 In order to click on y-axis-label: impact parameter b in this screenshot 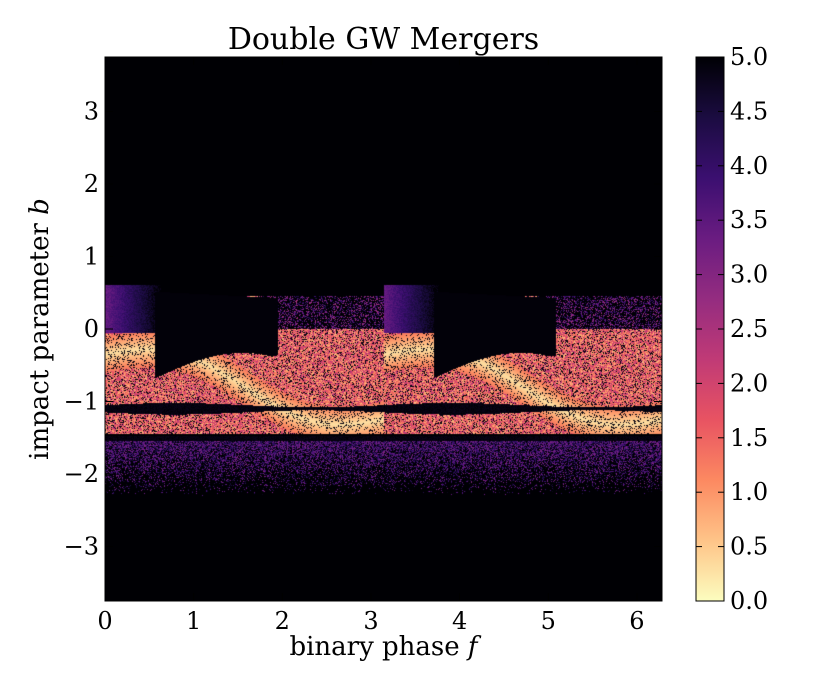, I will do `click(40, 329)`.